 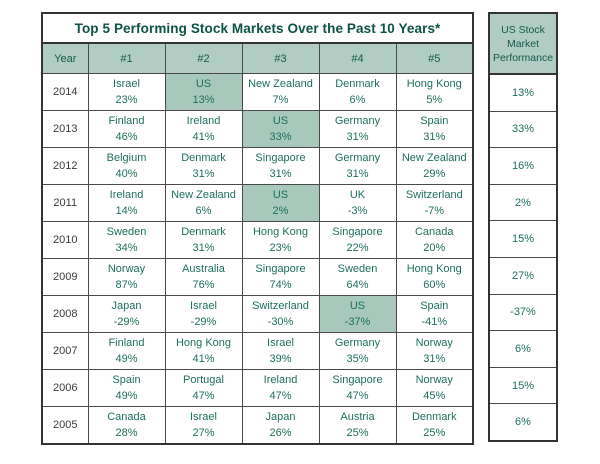 I want to click on us-highlighted-market-cell: US -37%, so click(x=357, y=314).